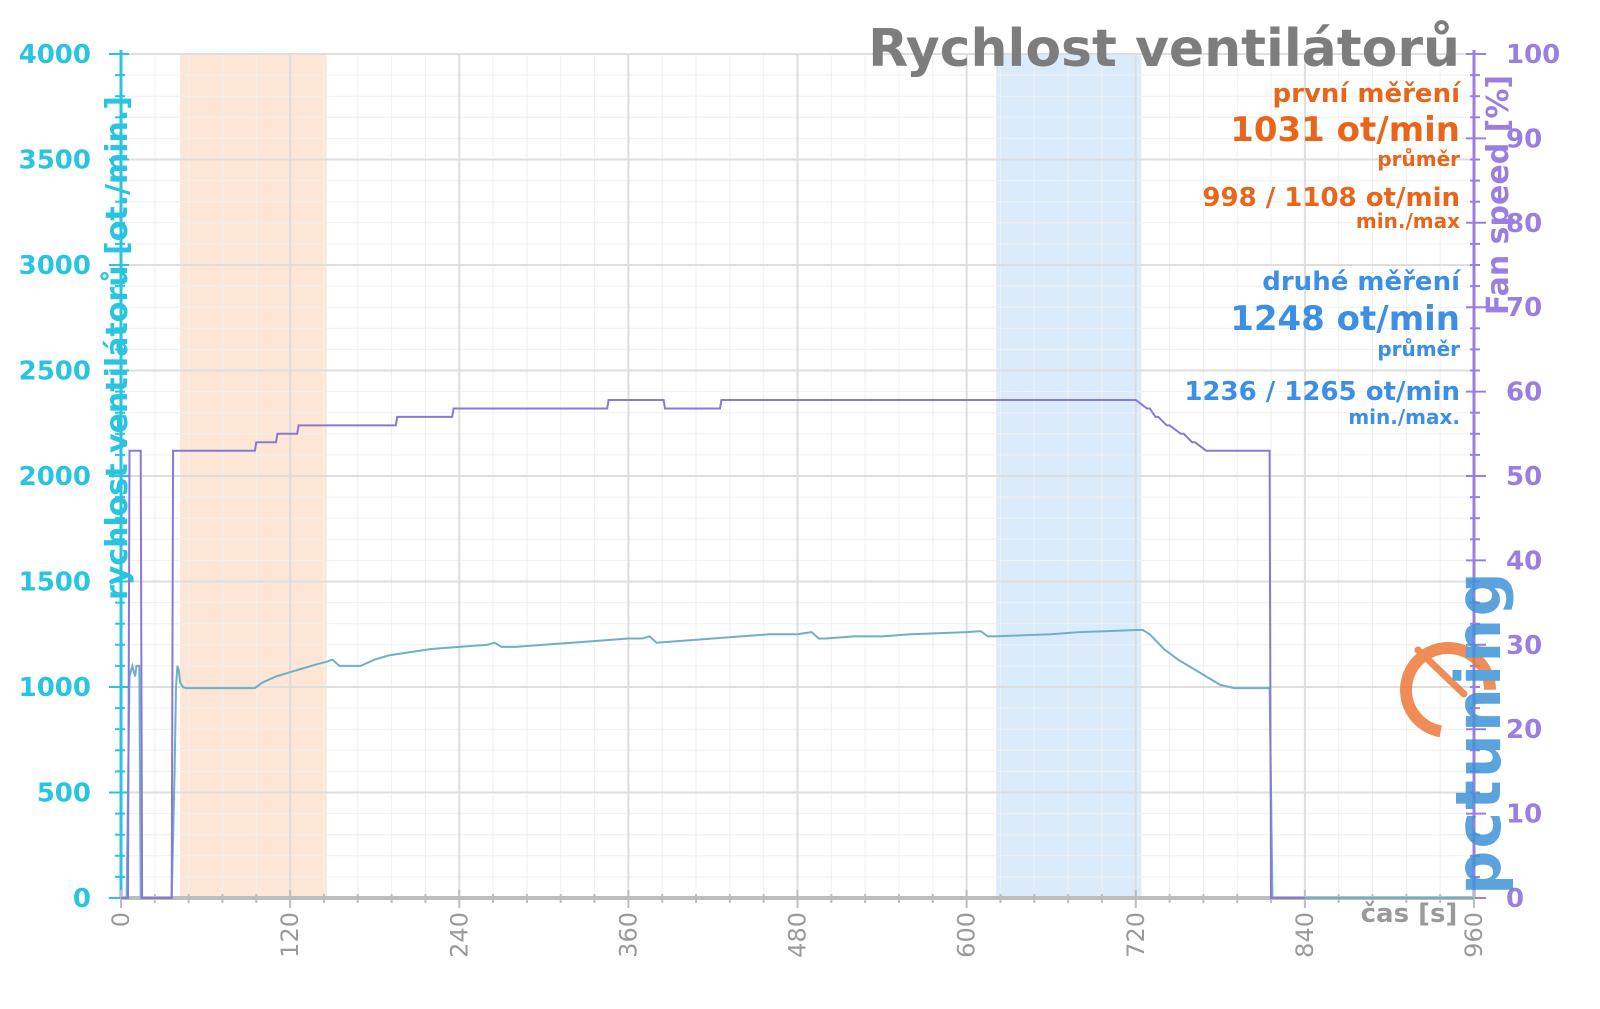 The width and height of the screenshot is (1600, 1009). Describe the element at coordinates (1331, 198) in the screenshot. I see `first-minmax: 998 / 1108 ot/min` at that location.